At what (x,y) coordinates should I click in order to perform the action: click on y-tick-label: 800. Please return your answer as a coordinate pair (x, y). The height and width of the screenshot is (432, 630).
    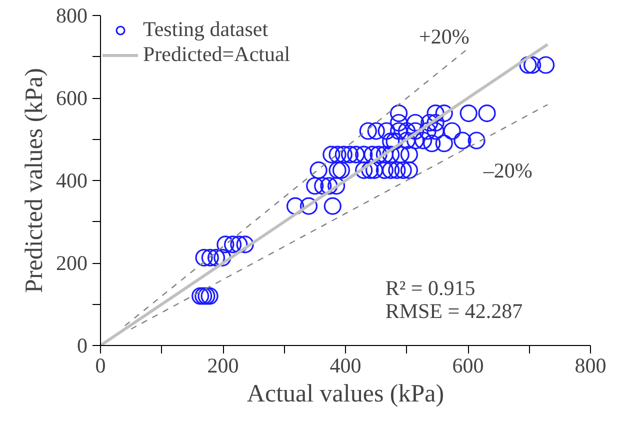
    Looking at the image, I should click on (72, 16).